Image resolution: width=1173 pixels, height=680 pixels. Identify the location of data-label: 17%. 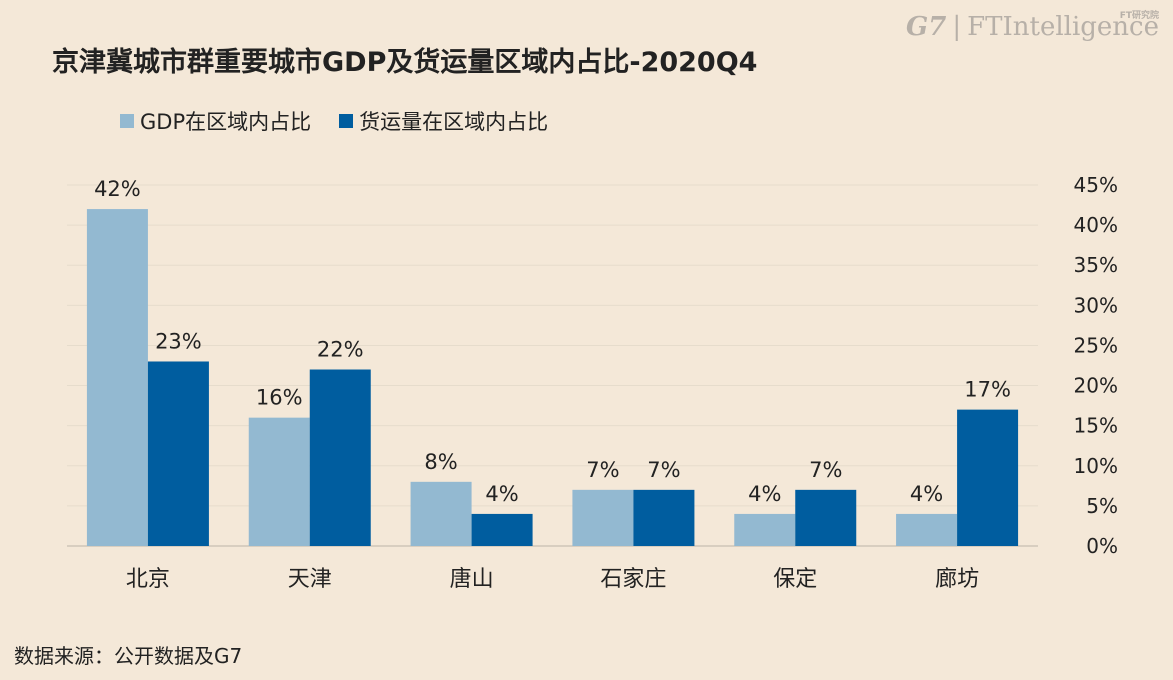
(987, 390).